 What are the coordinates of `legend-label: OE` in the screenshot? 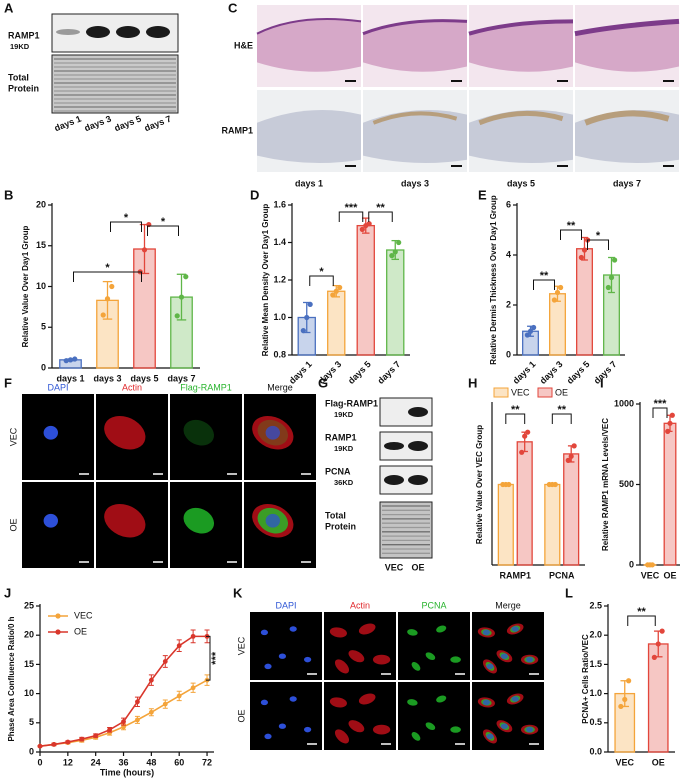 It's located at (80, 631).